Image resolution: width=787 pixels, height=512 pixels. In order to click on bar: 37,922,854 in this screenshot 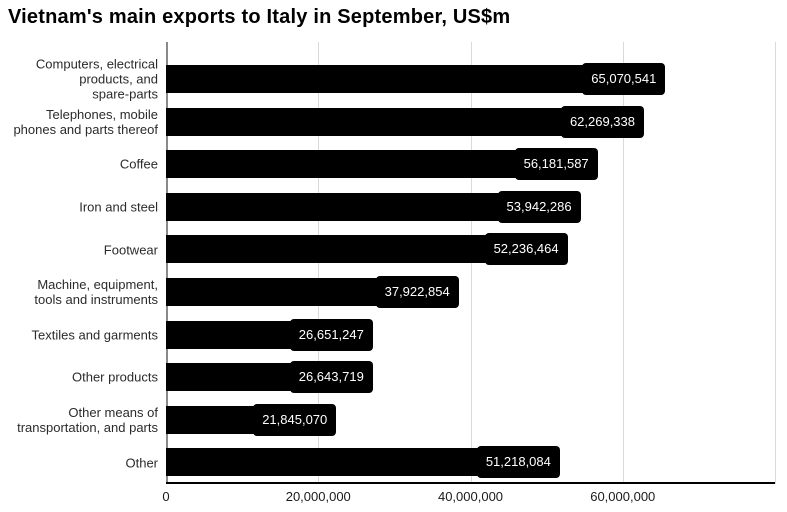, I will do `click(312, 291)`.